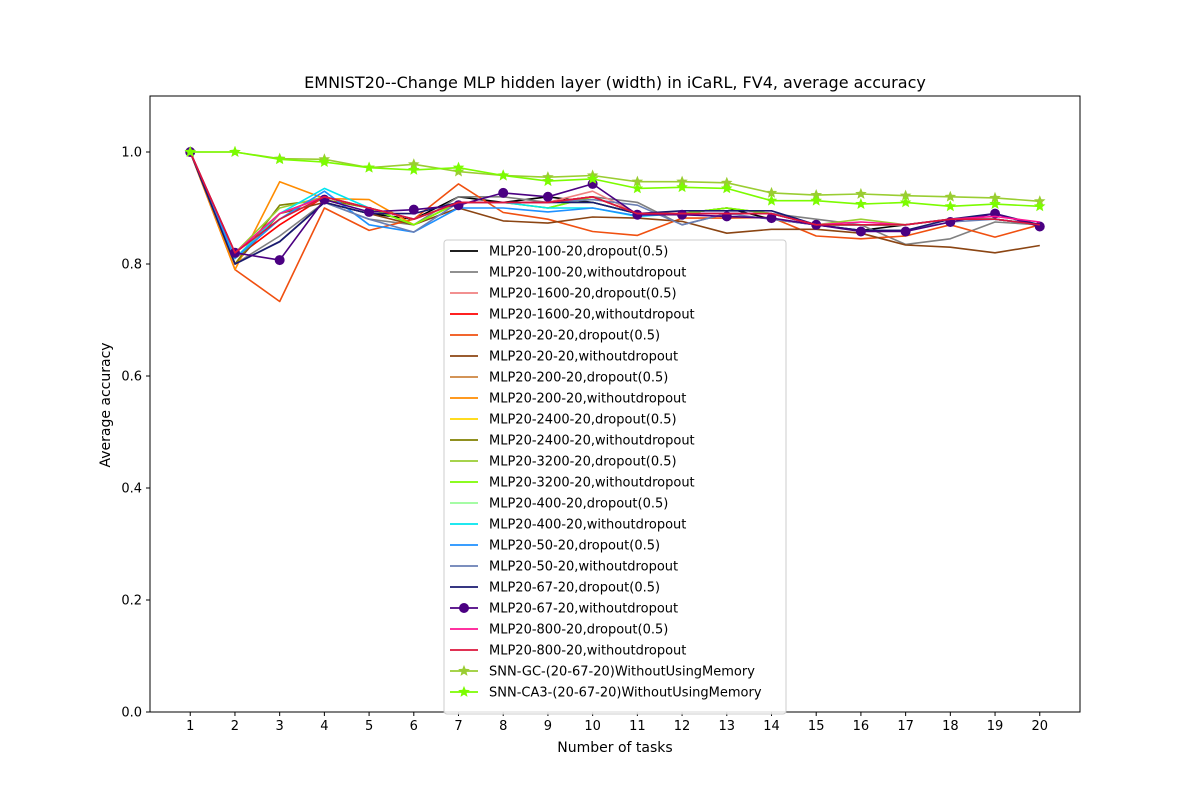 The image size is (1200, 800). Describe the element at coordinates (995, 726) in the screenshot. I see `x-tick-label: 19` at that location.